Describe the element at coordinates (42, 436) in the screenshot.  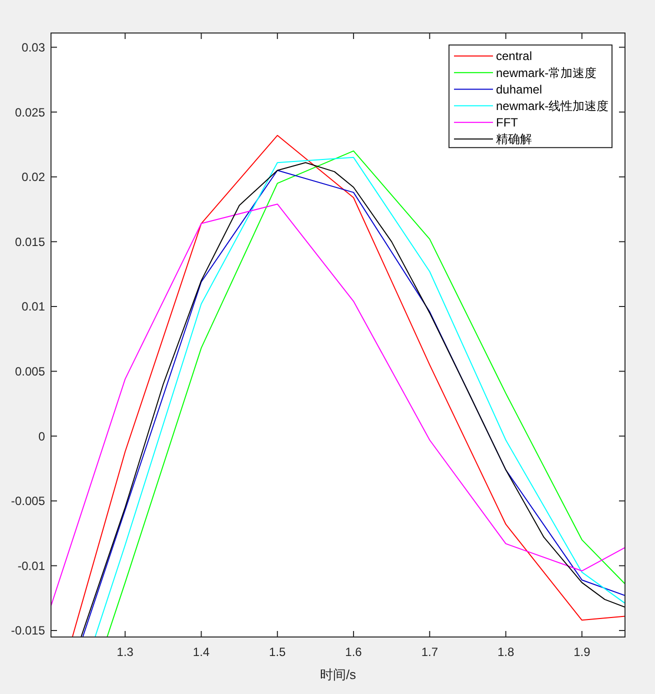
I see `y-tick-label: 0` at that location.